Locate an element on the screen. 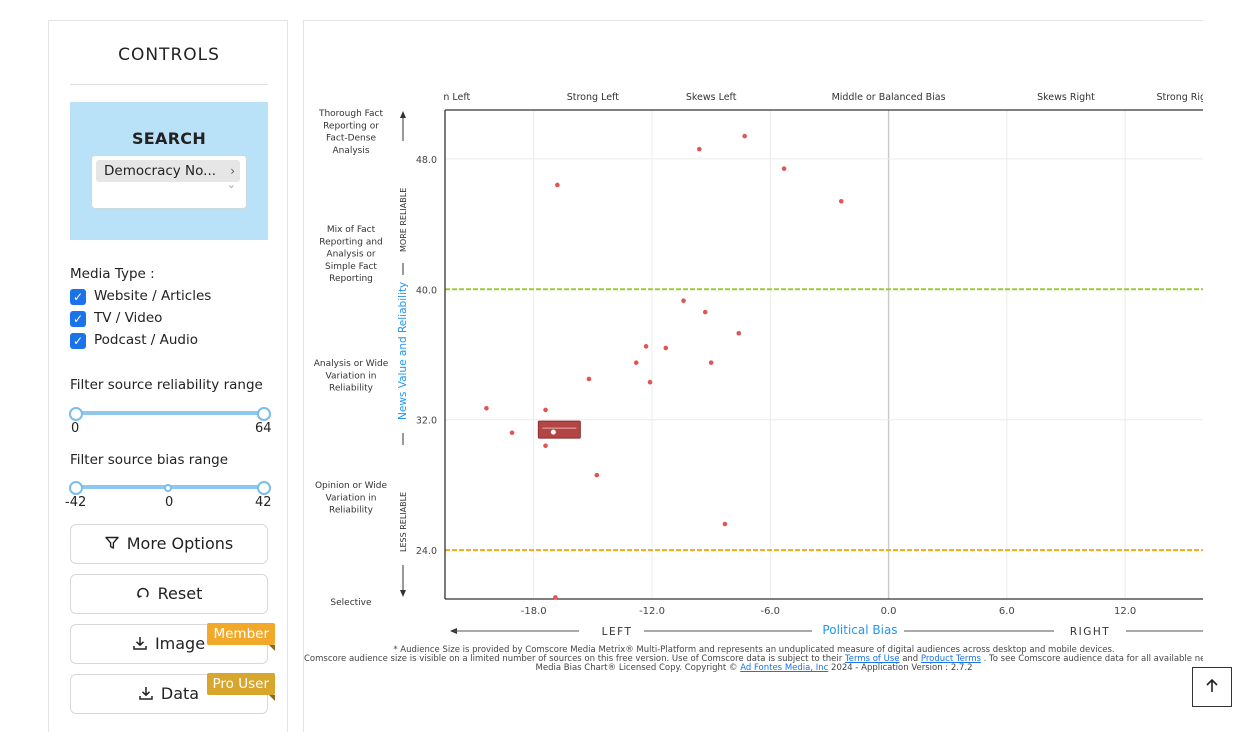 The height and width of the screenshot is (732, 1247). reliability-category-label: Reliability is located at coordinates (351, 511).